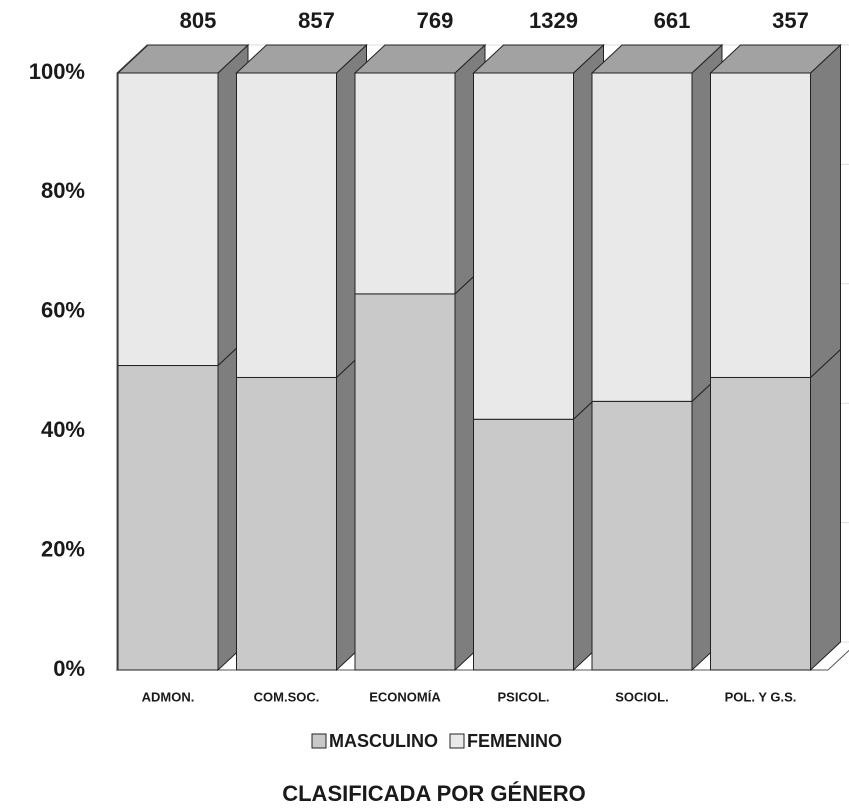 This screenshot has width=849, height=810. What do you see at coordinates (63, 310) in the screenshot?
I see `y-tick-label: 60%` at bounding box center [63, 310].